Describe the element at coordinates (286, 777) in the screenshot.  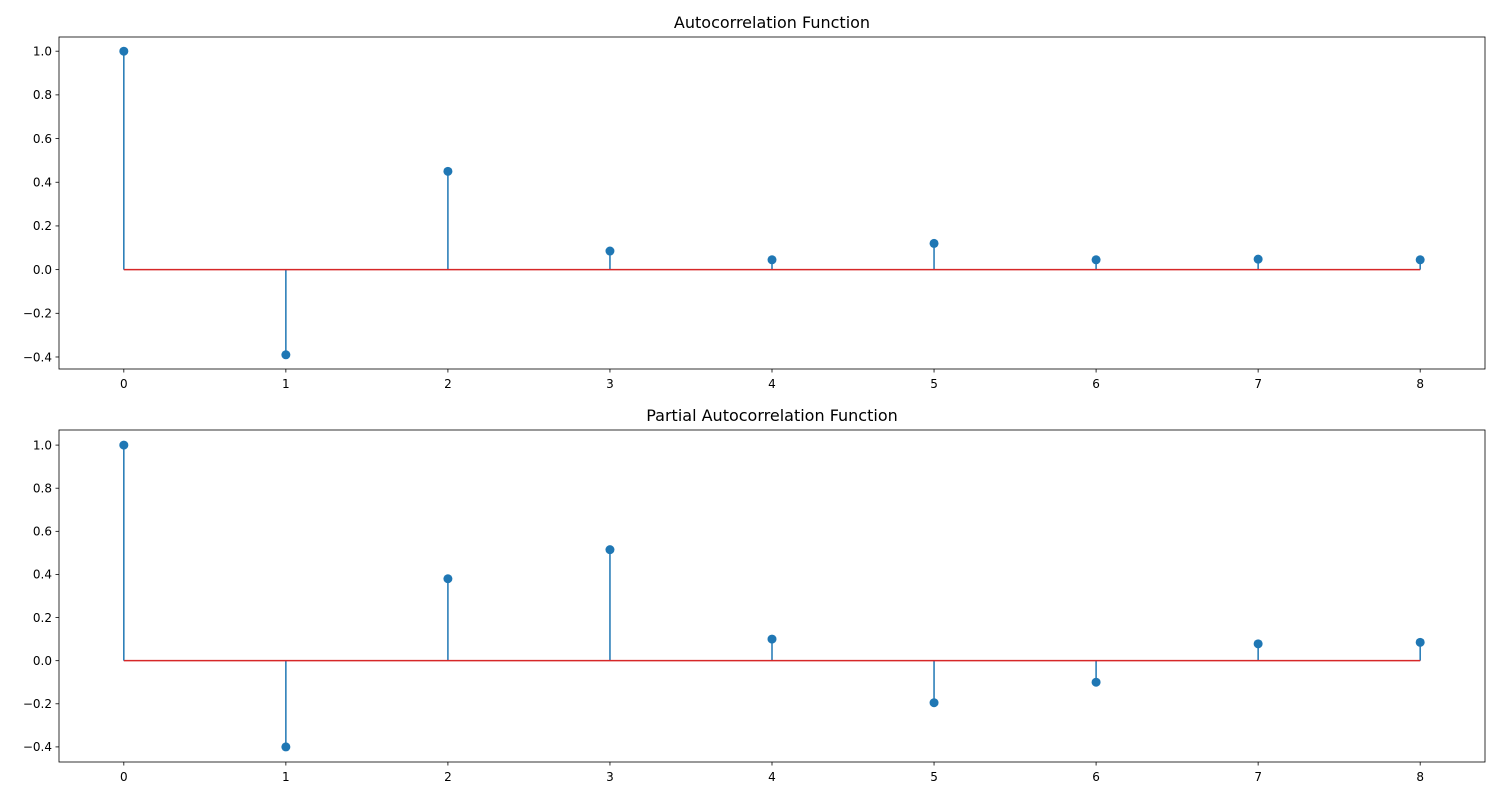
I see `pacf-x-tick-label: 1` at that location.